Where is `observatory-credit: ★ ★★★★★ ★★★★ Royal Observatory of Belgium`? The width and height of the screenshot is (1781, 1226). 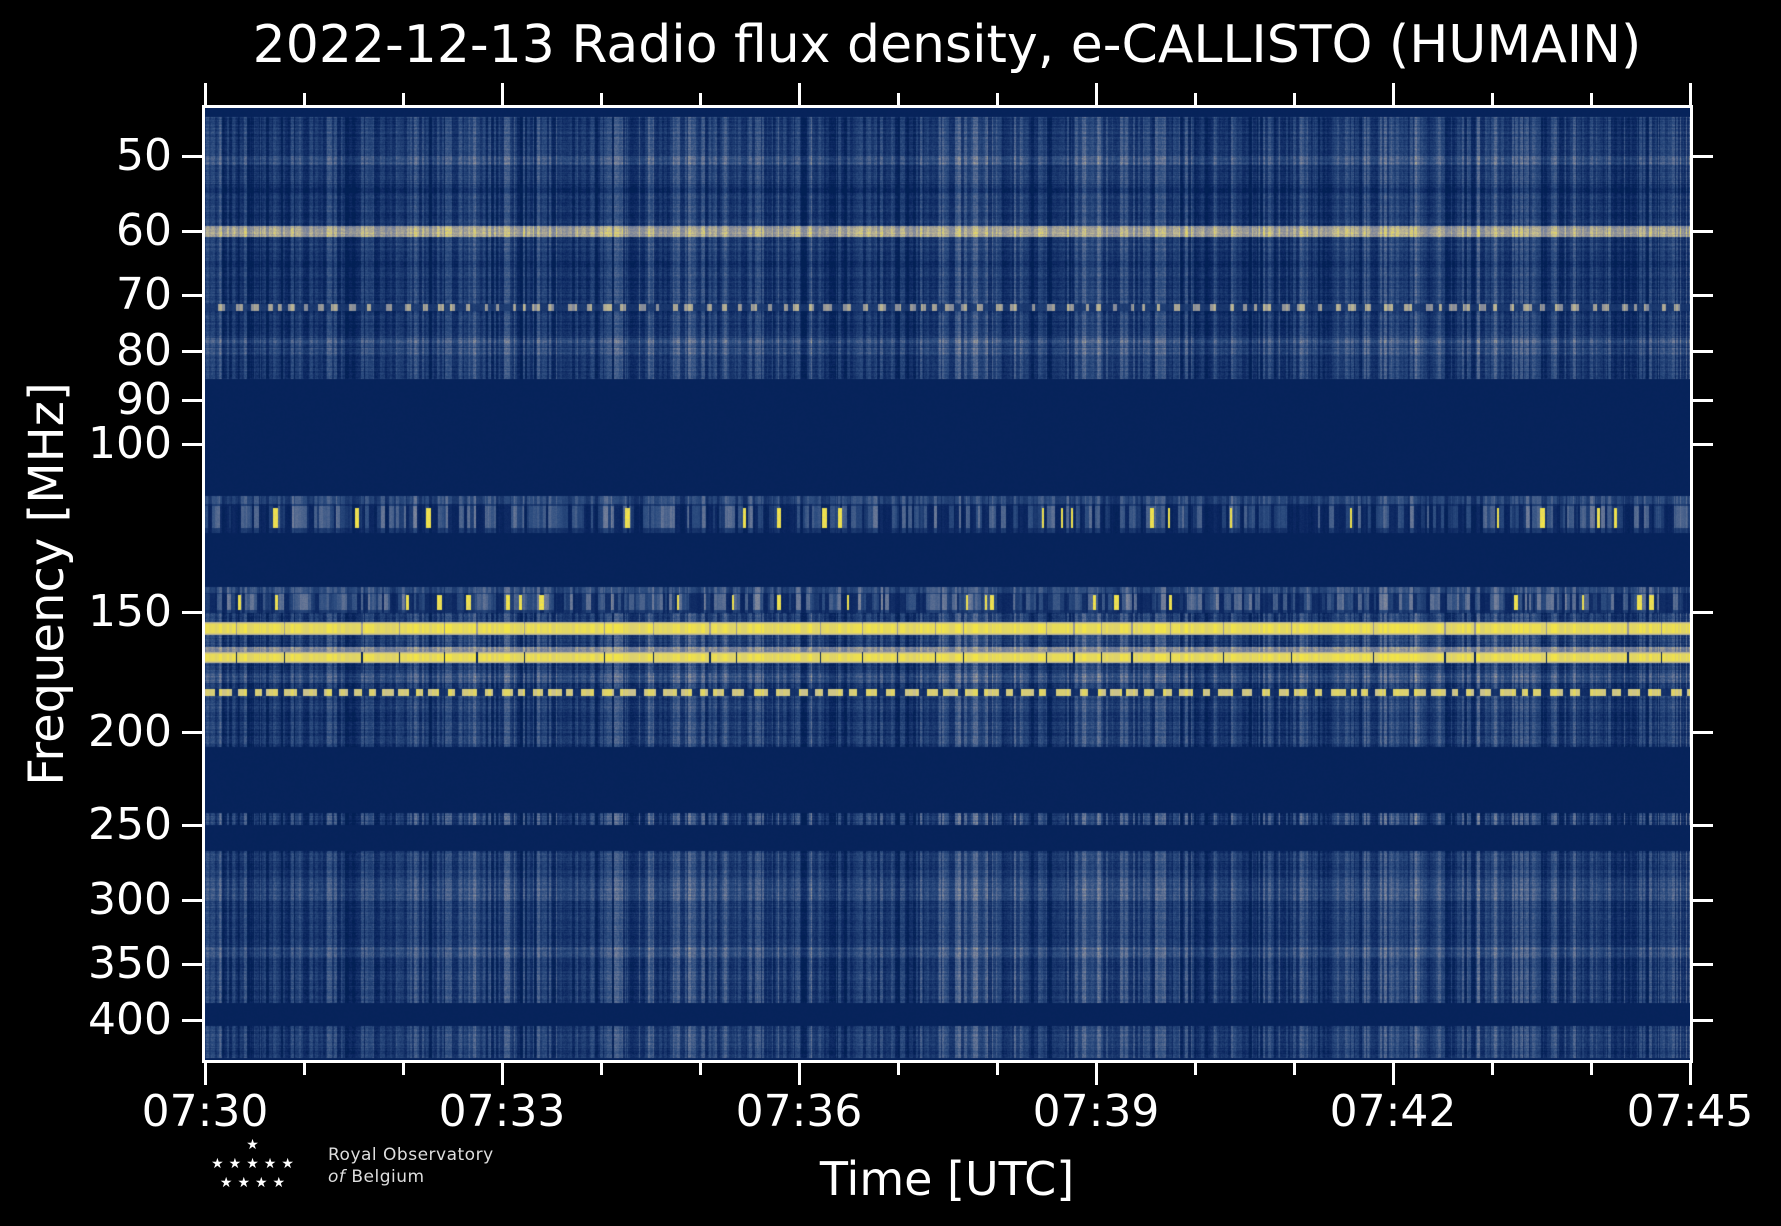 observatory-credit: ★ ★★★★★ ★★★★ Royal Observatory of Belgium is located at coordinates (347, 1164).